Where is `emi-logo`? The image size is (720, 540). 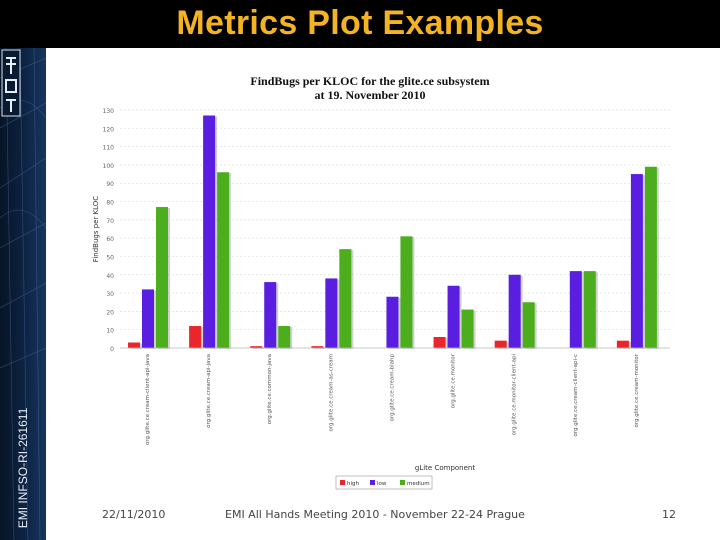 emi-logo is located at coordinates (11, 83).